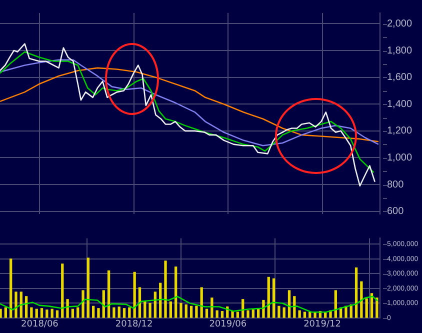 The image size is (422, 333). Describe the element at coordinates (399, 131) in the screenshot. I see `y-tick-label: 1,200` at that location.